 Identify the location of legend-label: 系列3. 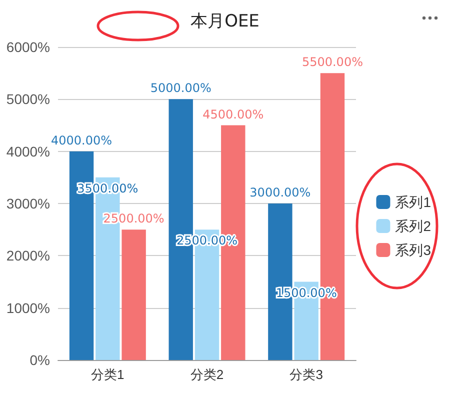
(413, 250).